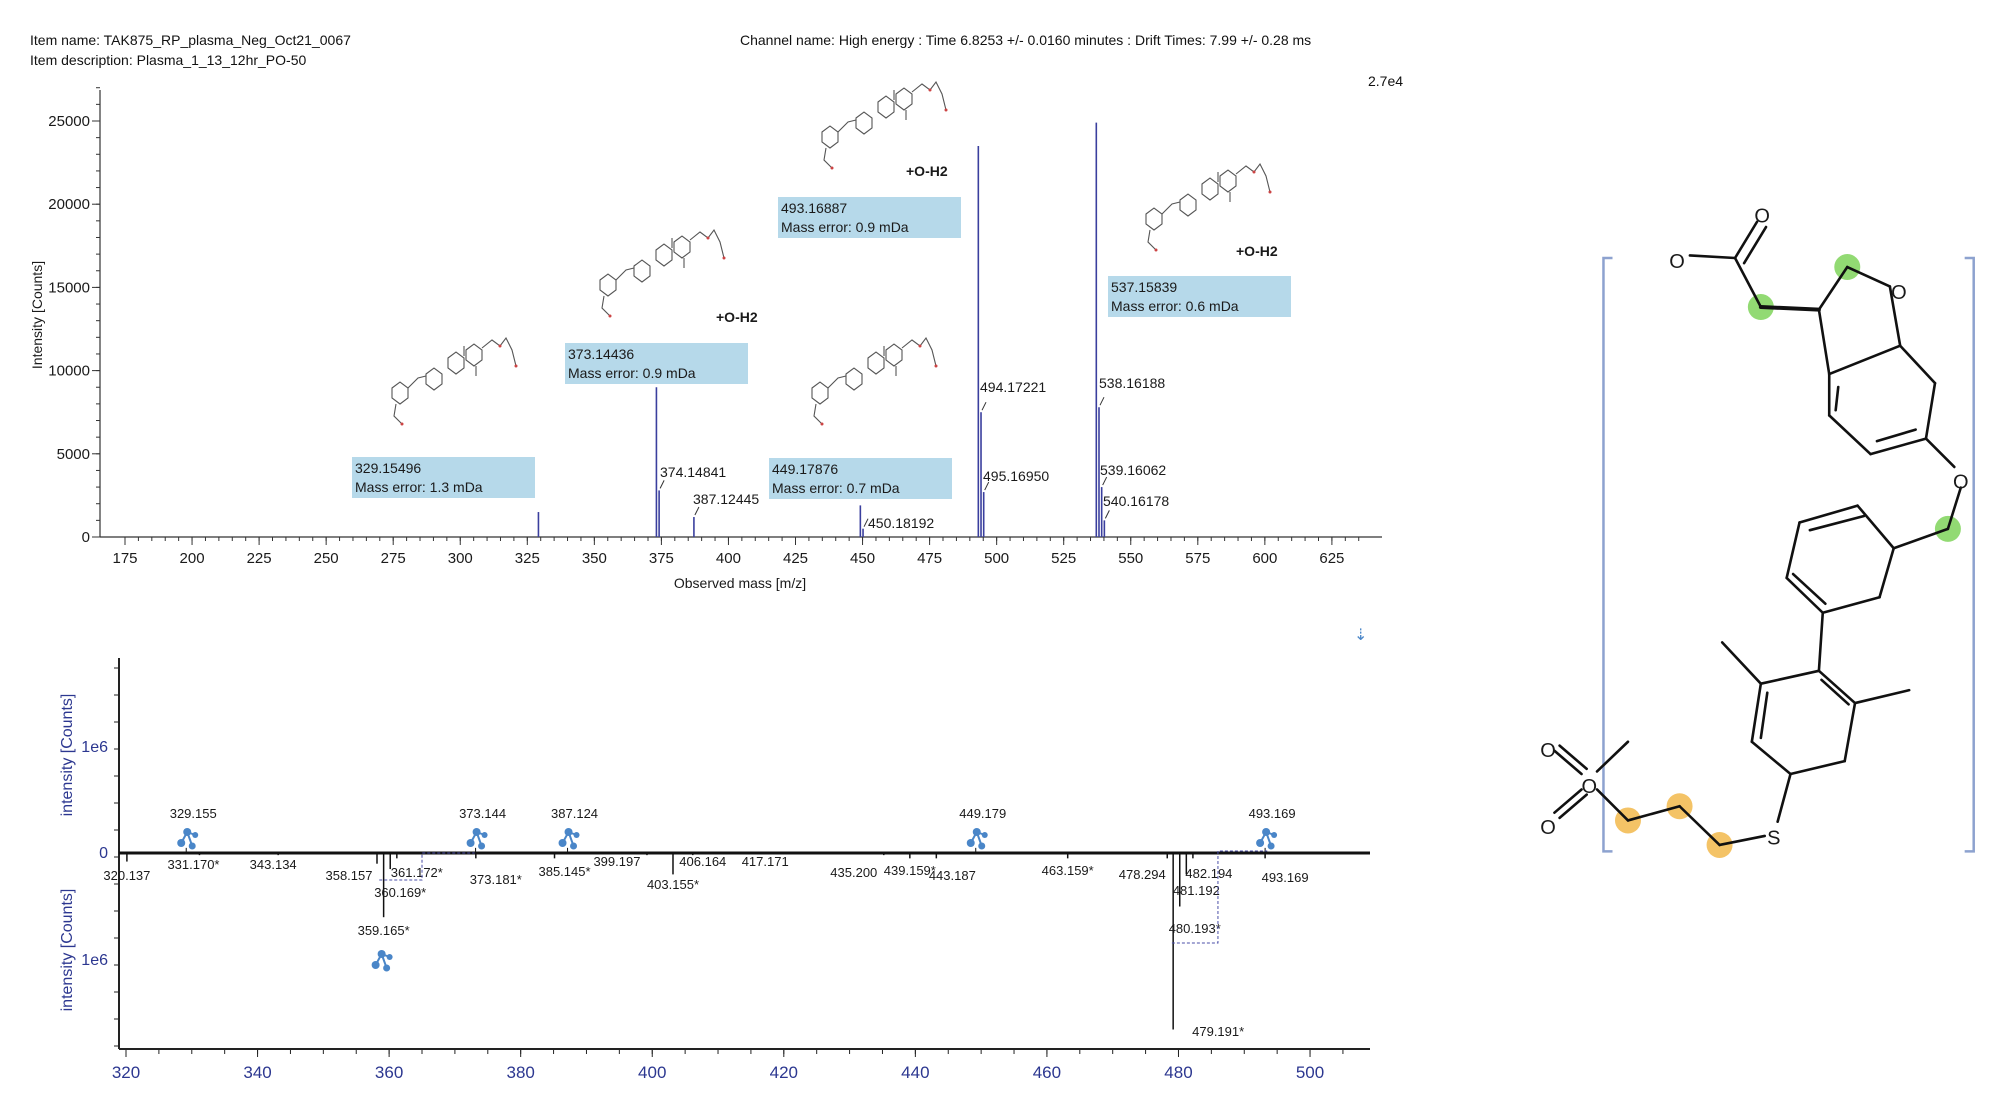 The width and height of the screenshot is (2000, 1108). Describe the element at coordinates (388, 468) in the screenshot. I see `annotation-mz: 329.15496` at that location.